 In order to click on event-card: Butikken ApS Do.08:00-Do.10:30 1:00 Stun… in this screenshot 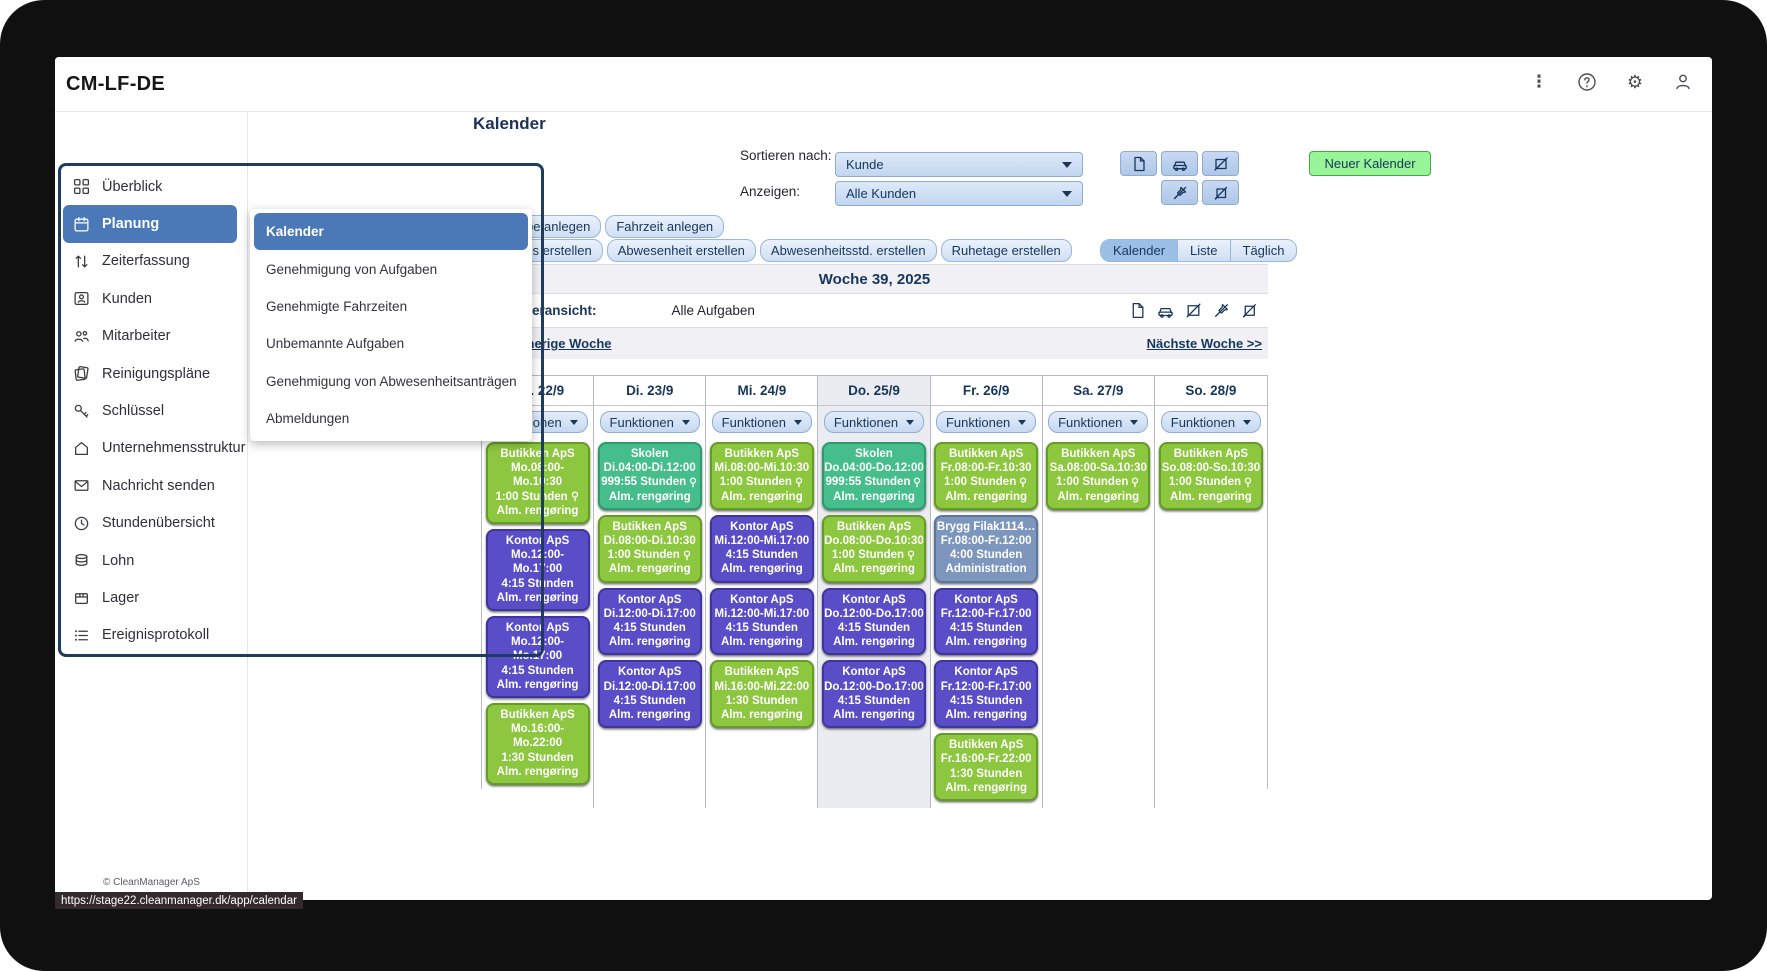, I will do `click(873, 548)`.